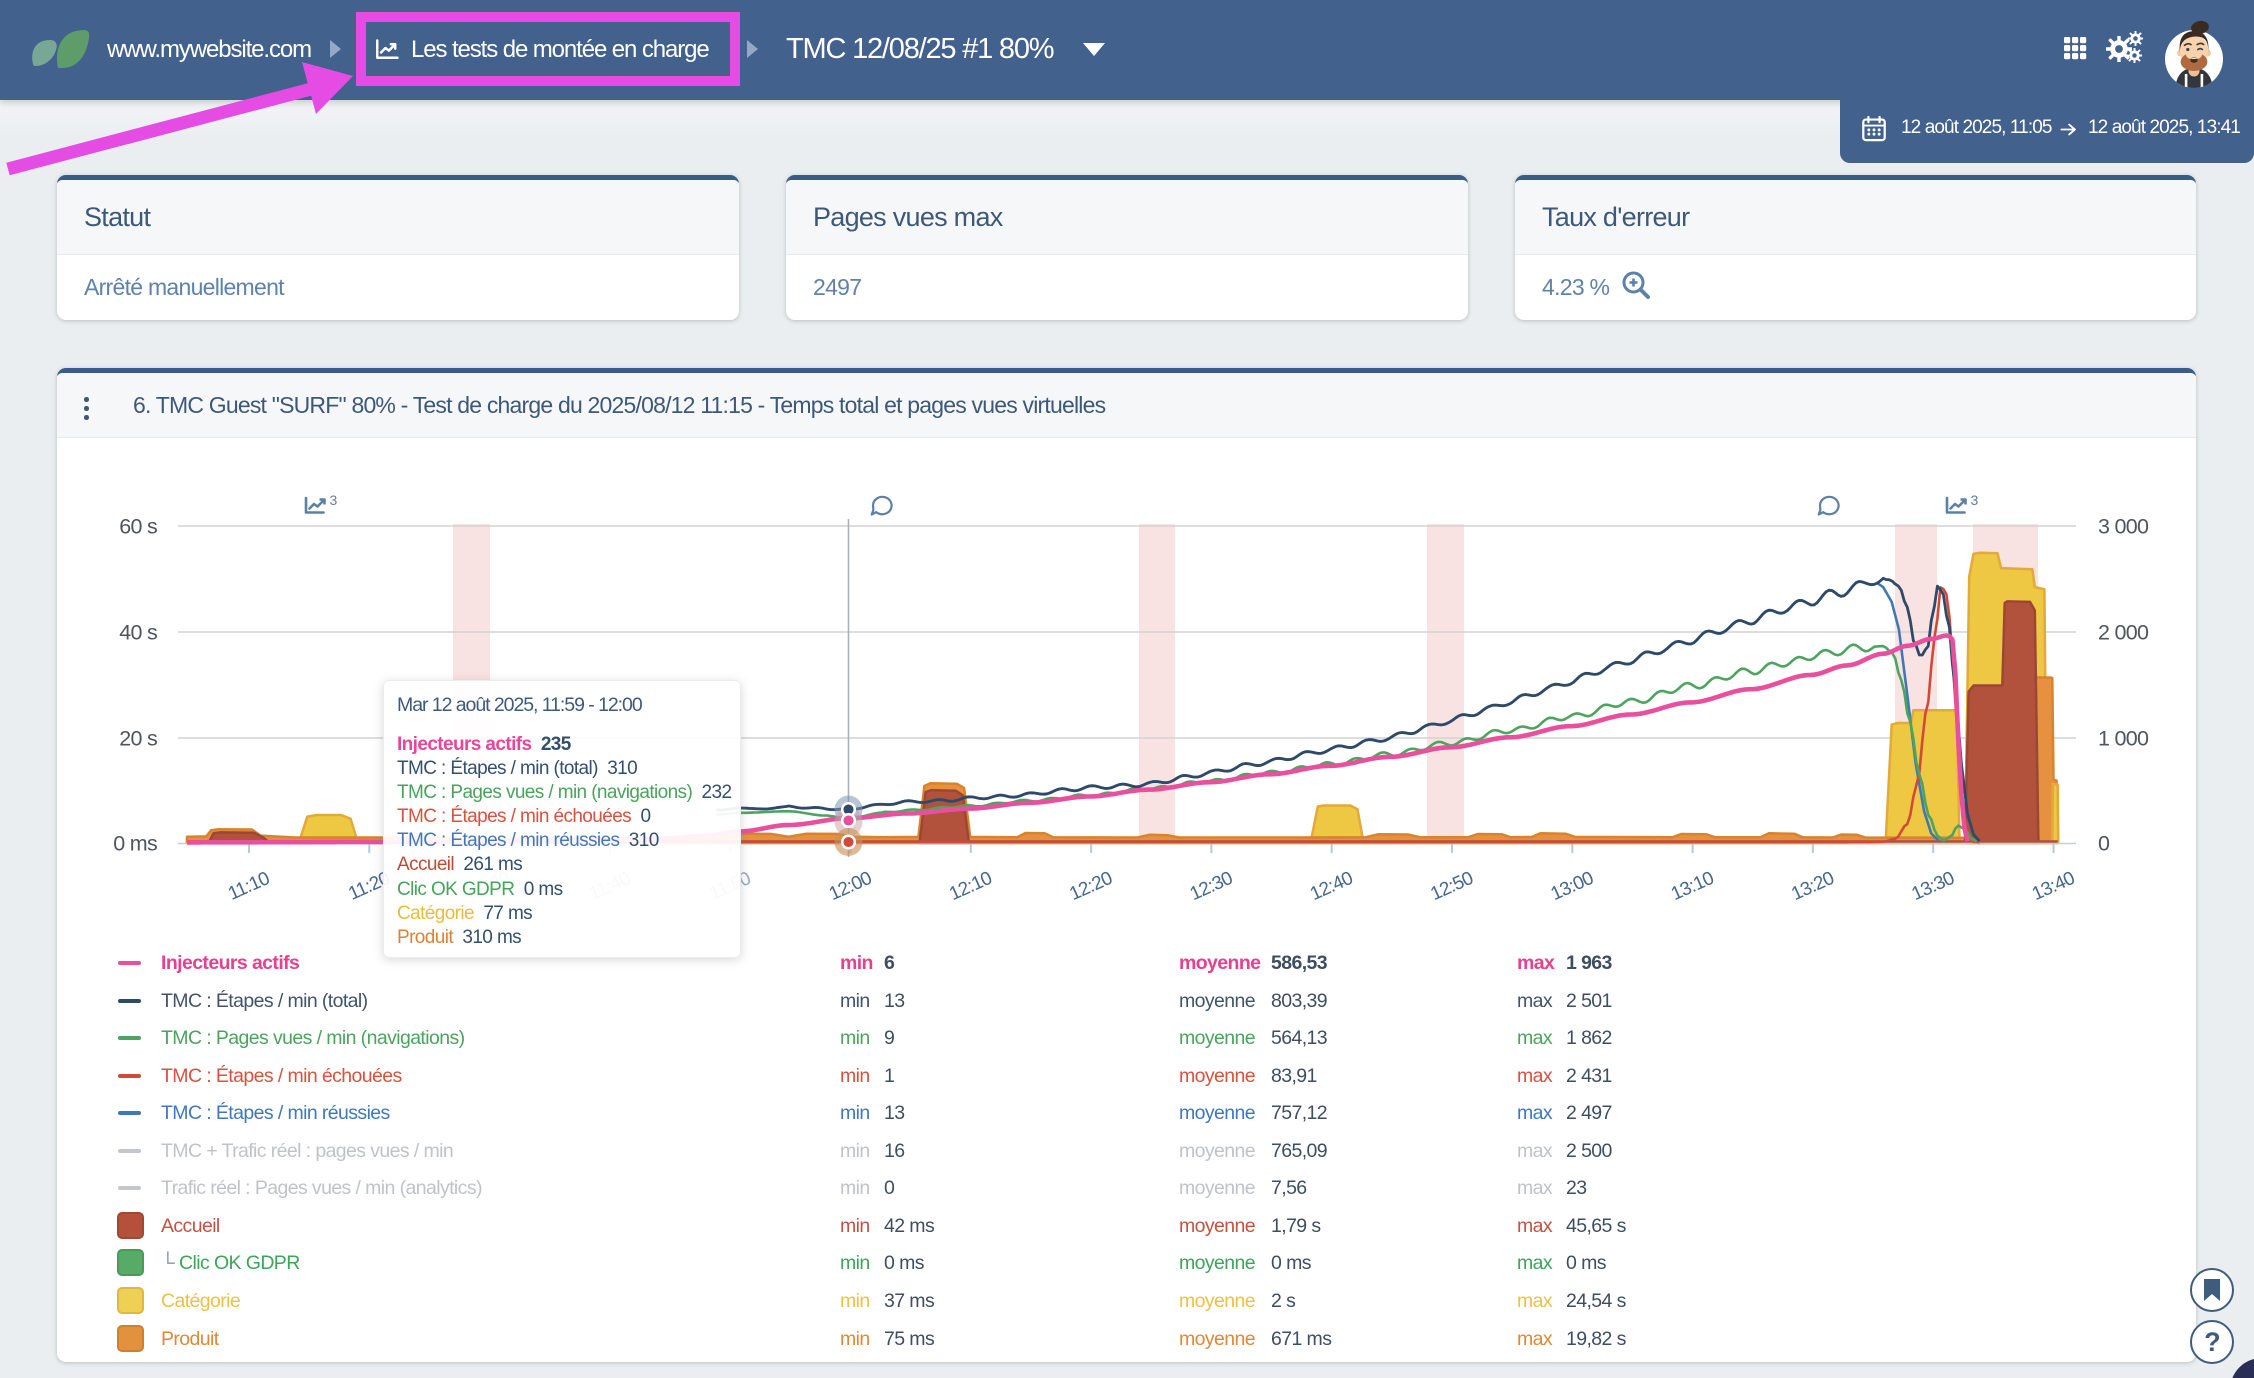 This screenshot has width=2254, height=1378. What do you see at coordinates (2123, 739) in the screenshot?
I see `svg-text: 1 000` at bounding box center [2123, 739].